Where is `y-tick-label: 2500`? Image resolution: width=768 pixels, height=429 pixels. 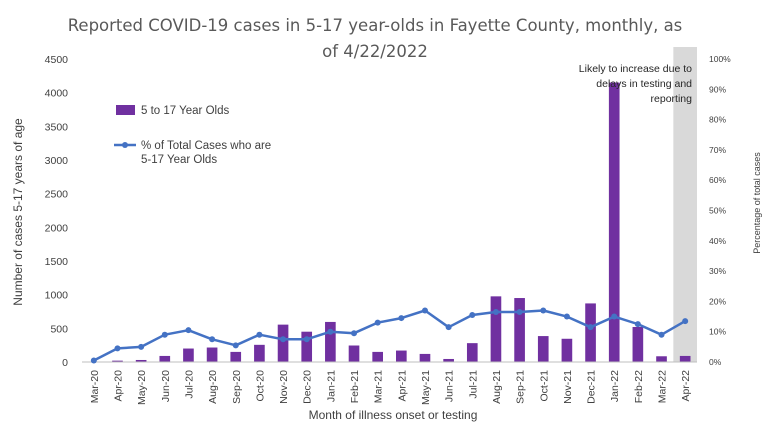
y-tick-label: 2500 is located at coordinates (57, 195).